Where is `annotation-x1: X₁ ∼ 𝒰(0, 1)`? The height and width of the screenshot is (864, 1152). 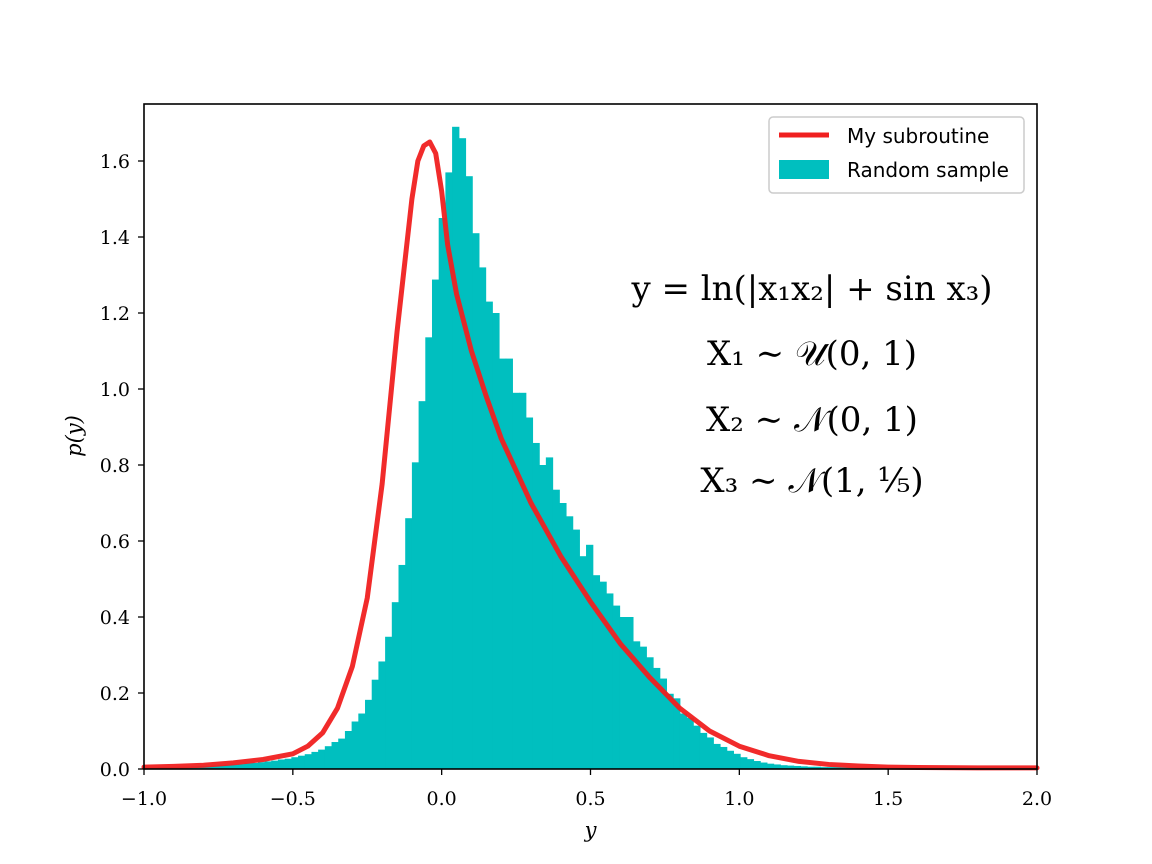
annotation-x1: X₁ ∼ 𝒰(0, 1) is located at coordinates (812, 354).